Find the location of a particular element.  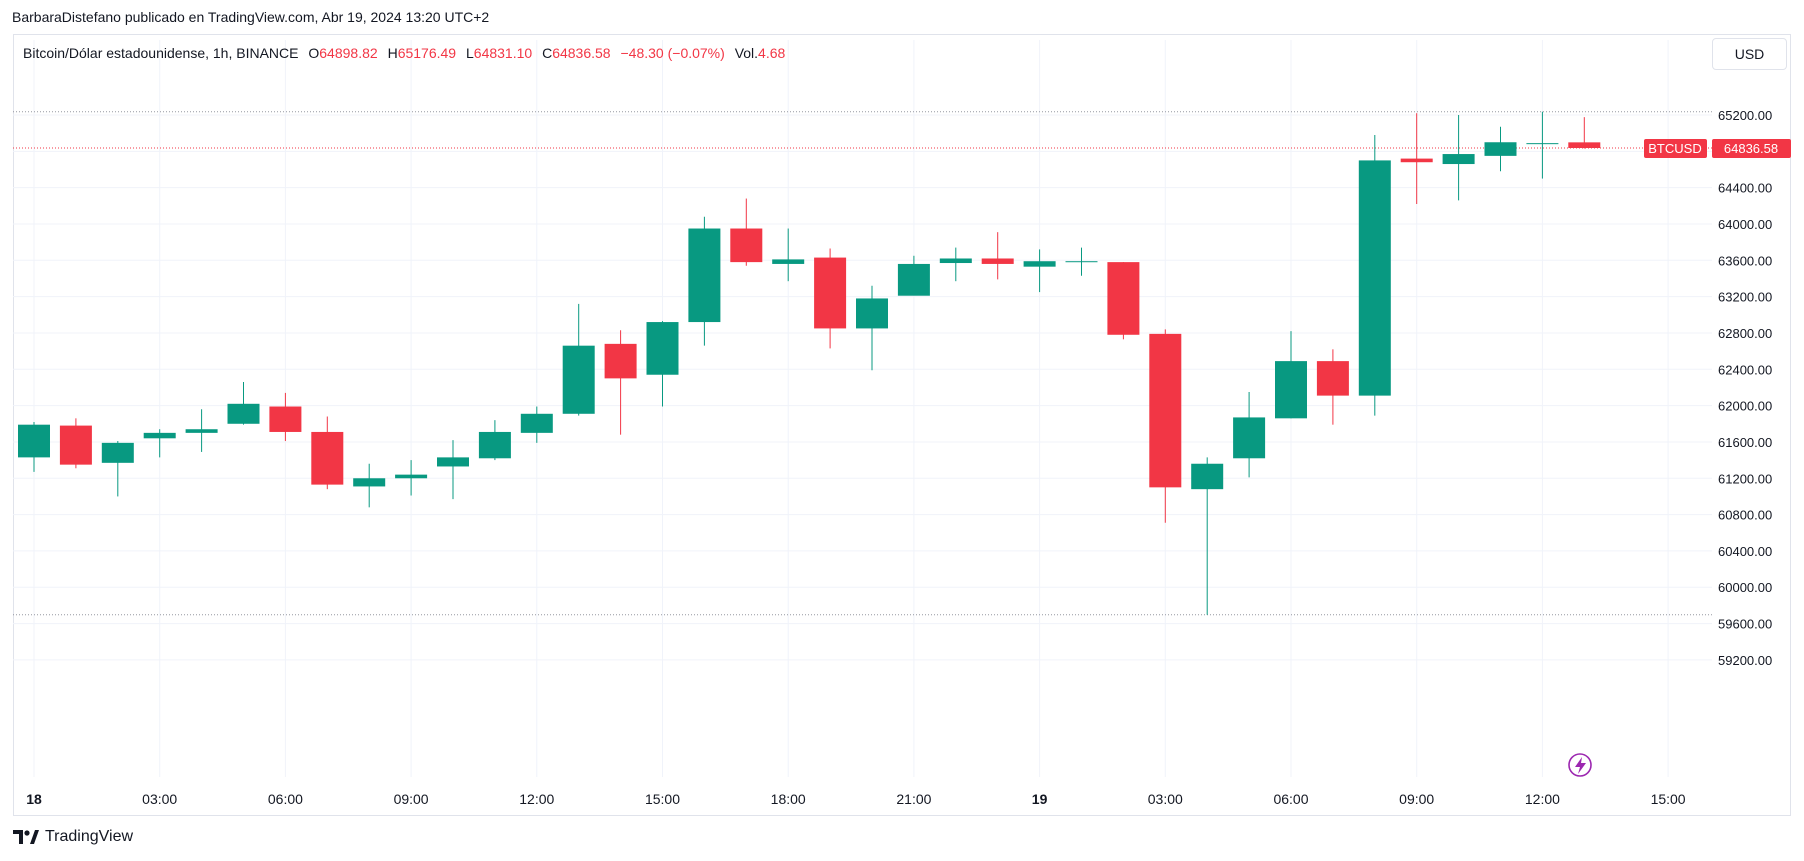

close-label: C is located at coordinates (547, 53).